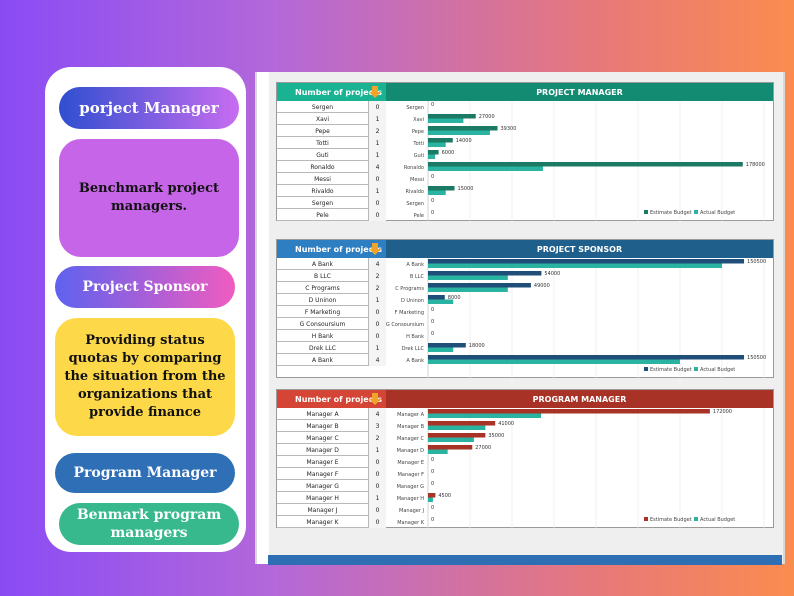  What do you see at coordinates (145, 287) in the screenshot?
I see `project-sponsor-pill: Project Sponsor` at bounding box center [145, 287].